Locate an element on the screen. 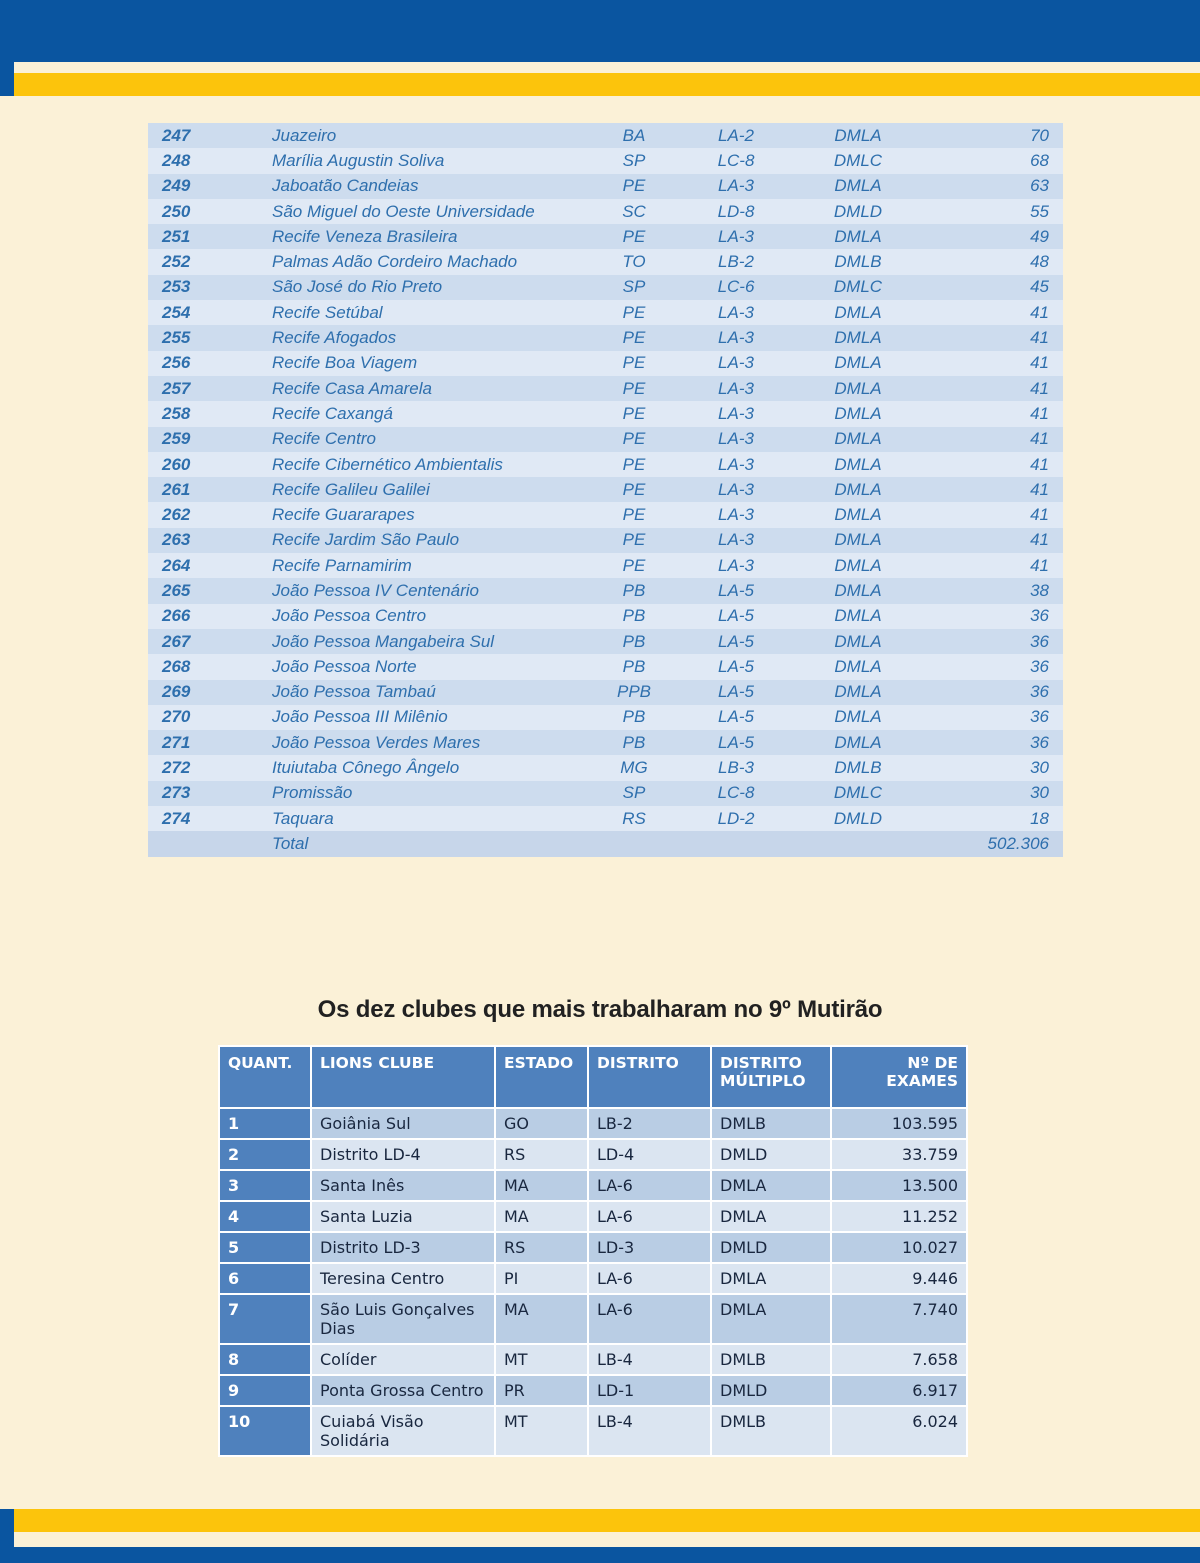 Image resolution: width=1200 pixels, height=1563 pixels. ranking-total-label: Total is located at coordinates (290, 843).